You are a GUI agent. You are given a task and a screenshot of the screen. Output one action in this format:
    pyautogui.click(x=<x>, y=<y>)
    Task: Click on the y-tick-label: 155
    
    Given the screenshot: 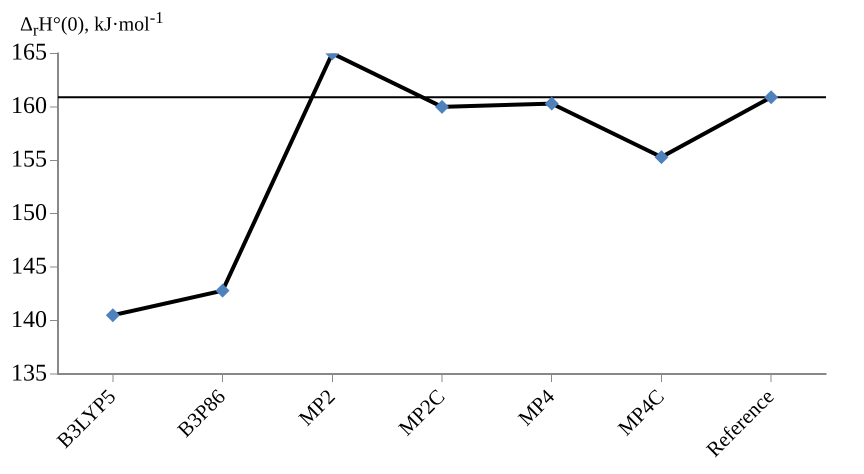 What is the action you would take?
    pyautogui.click(x=29, y=159)
    